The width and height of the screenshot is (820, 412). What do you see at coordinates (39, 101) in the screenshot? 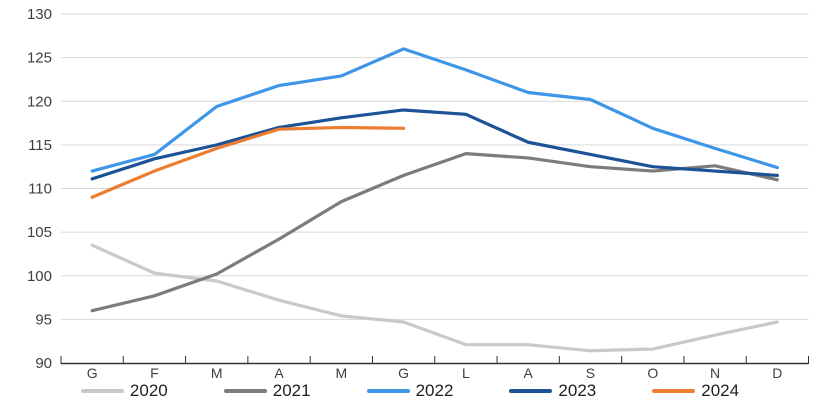
I see `y-axis-label: 120` at bounding box center [39, 101].